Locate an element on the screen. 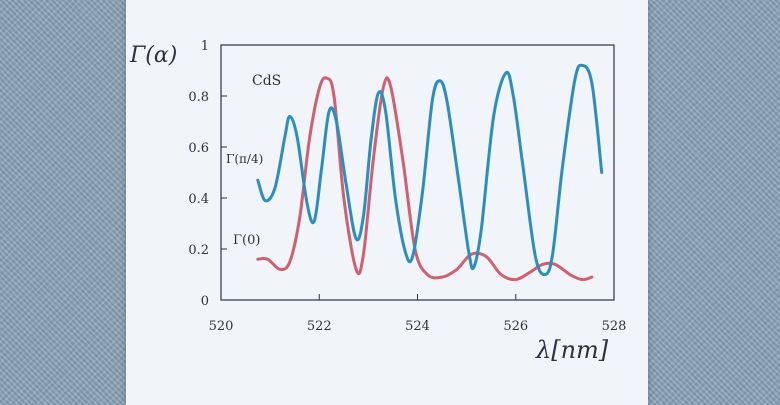  x-tick-label: 528 is located at coordinates (614, 326).